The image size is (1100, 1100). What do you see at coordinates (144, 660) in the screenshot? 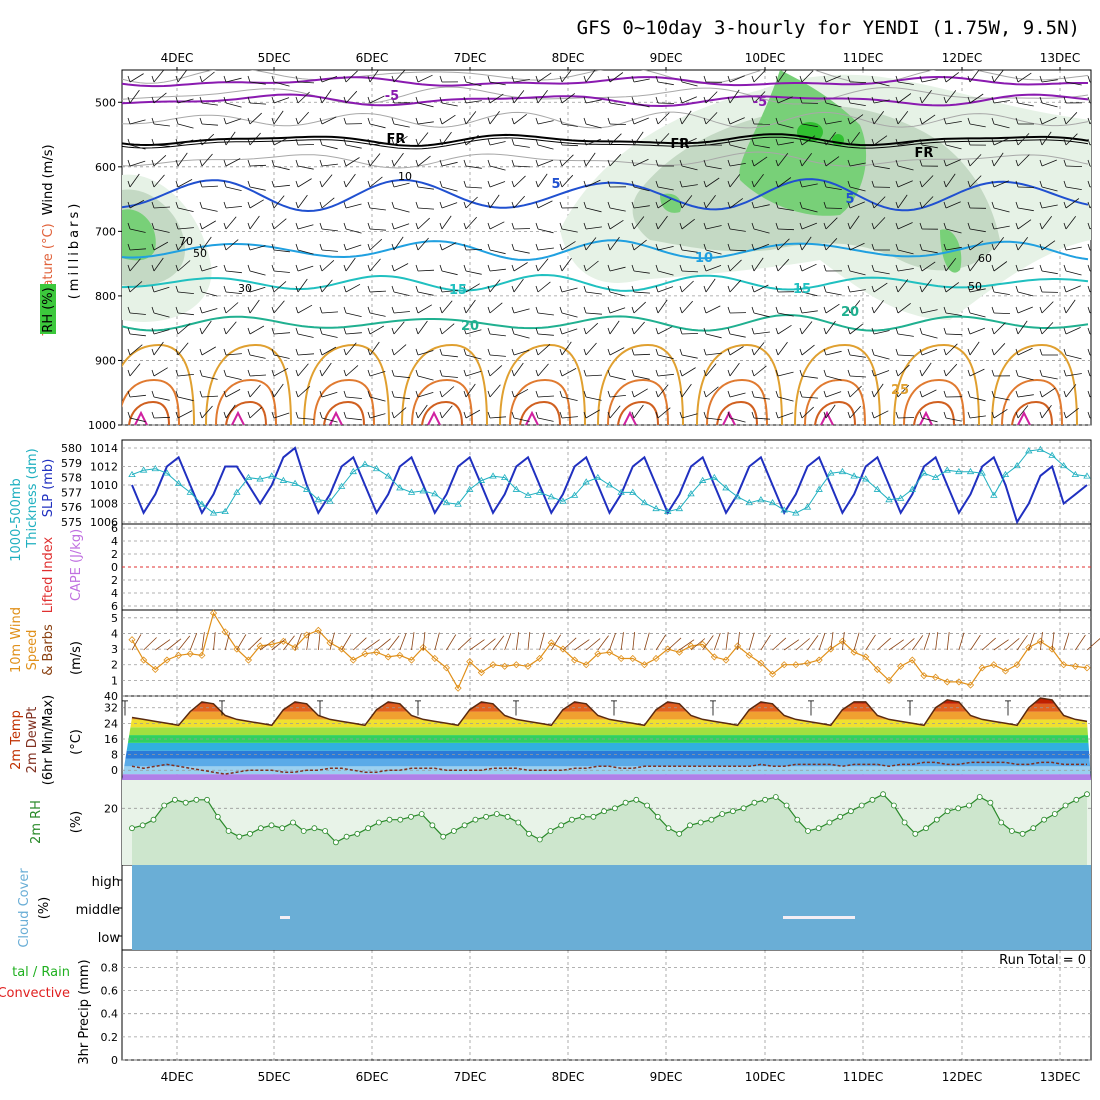
I see `wind-speed-point` at bounding box center [144, 660].